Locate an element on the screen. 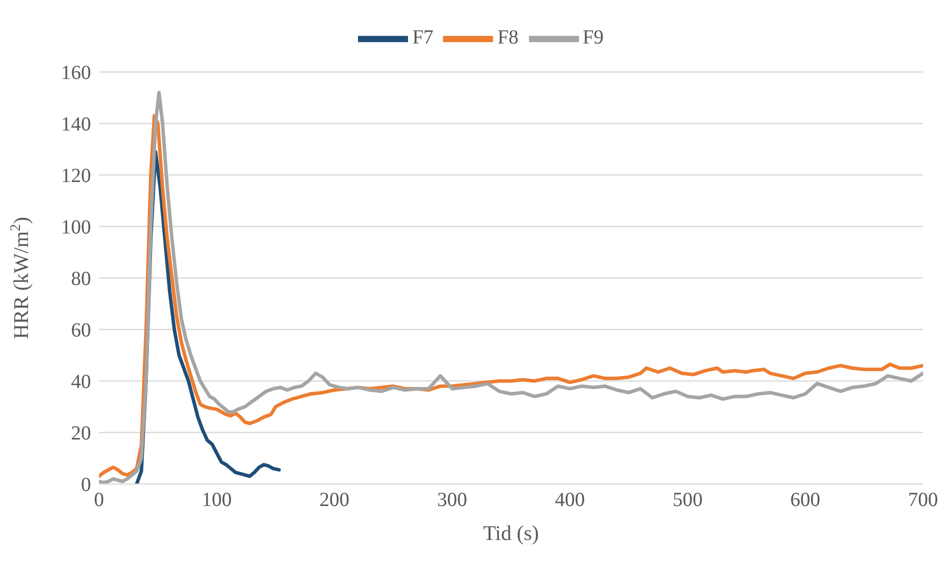  y-tick-label: 120 is located at coordinates (76, 176).